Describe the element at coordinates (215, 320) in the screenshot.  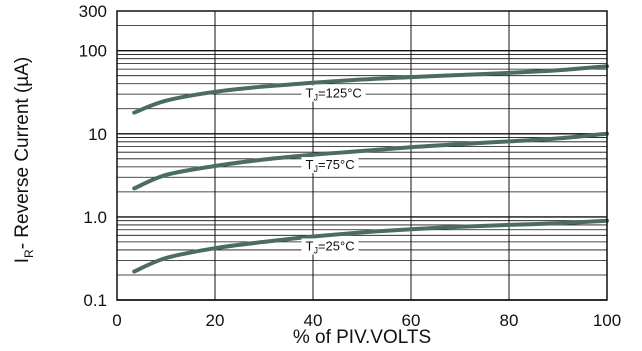
I see `x-tick-label: 20` at that location.